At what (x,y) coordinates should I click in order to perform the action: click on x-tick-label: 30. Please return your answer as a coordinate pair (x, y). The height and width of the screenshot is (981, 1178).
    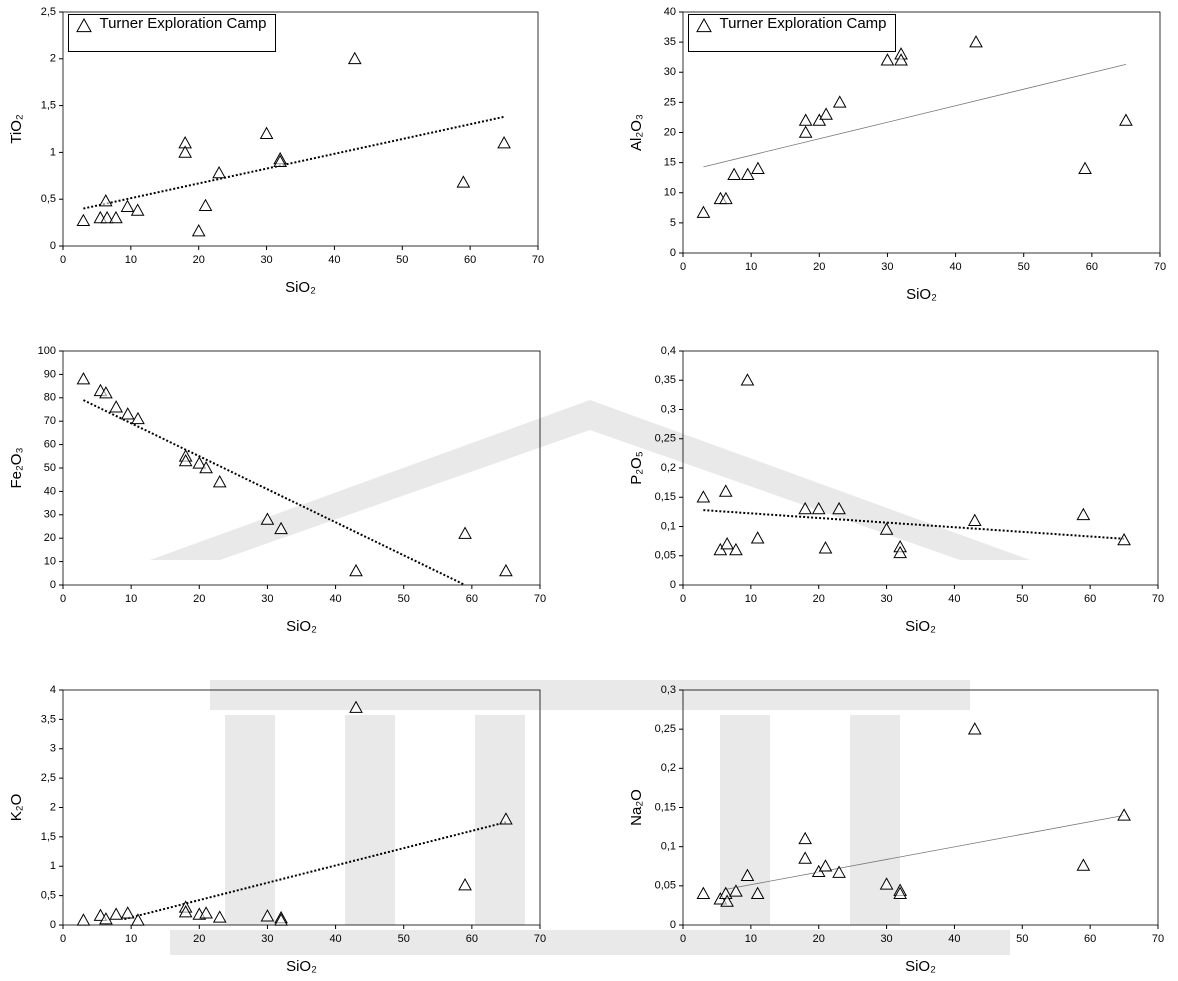
    Looking at the image, I should click on (267, 939).